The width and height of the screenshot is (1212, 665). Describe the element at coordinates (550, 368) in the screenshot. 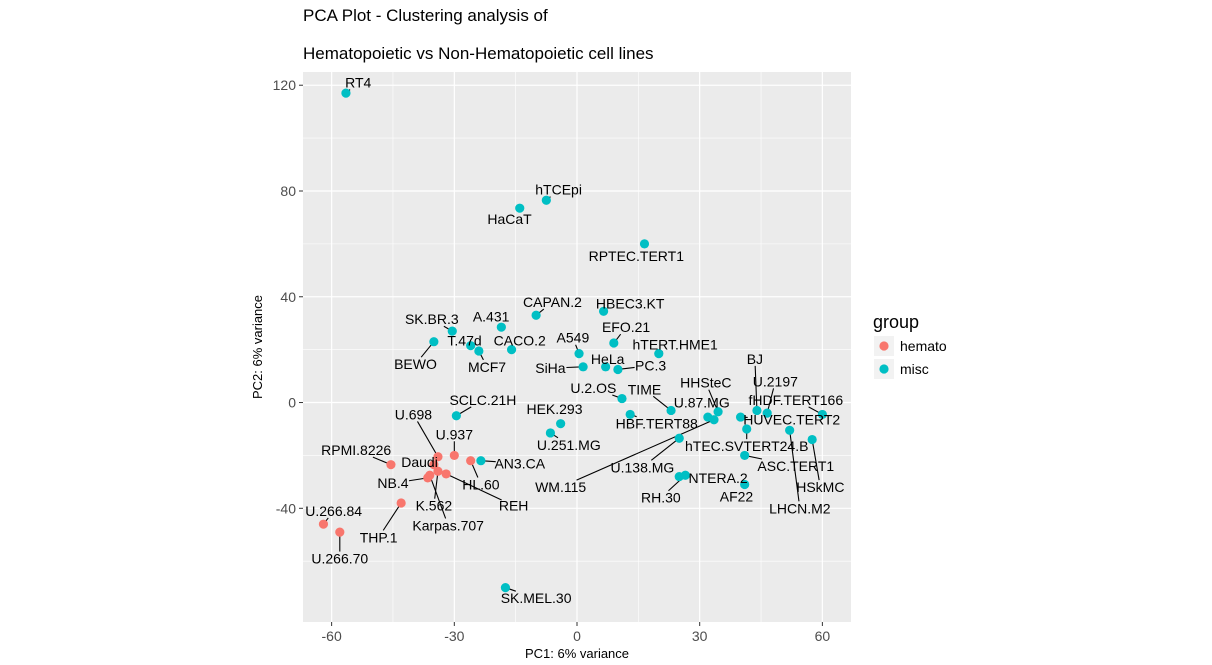

I see `point-label: SiHa` at that location.